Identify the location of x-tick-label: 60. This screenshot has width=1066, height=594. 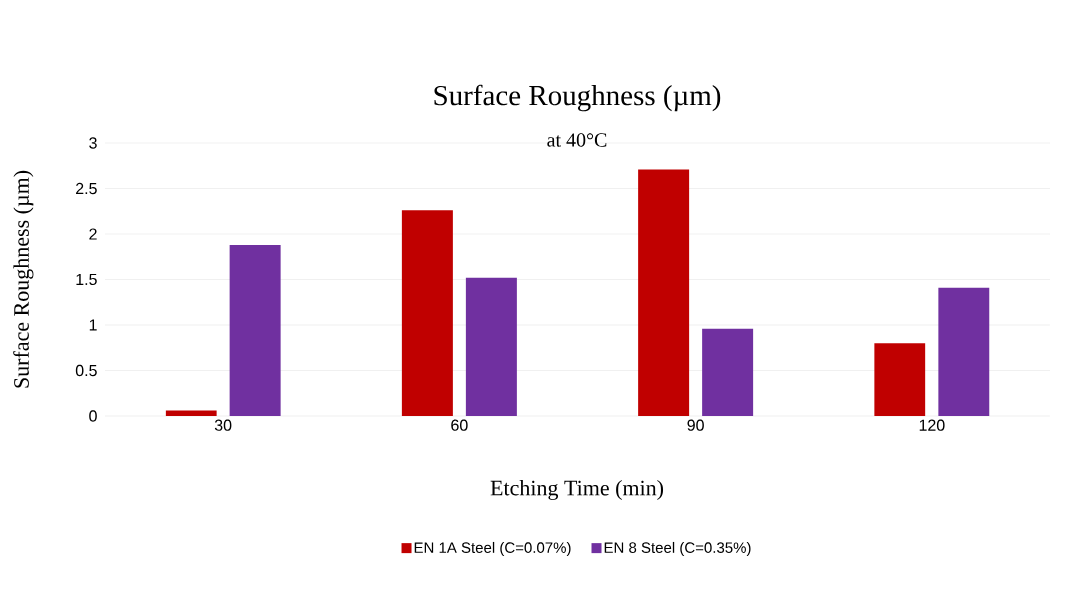
(459, 425).